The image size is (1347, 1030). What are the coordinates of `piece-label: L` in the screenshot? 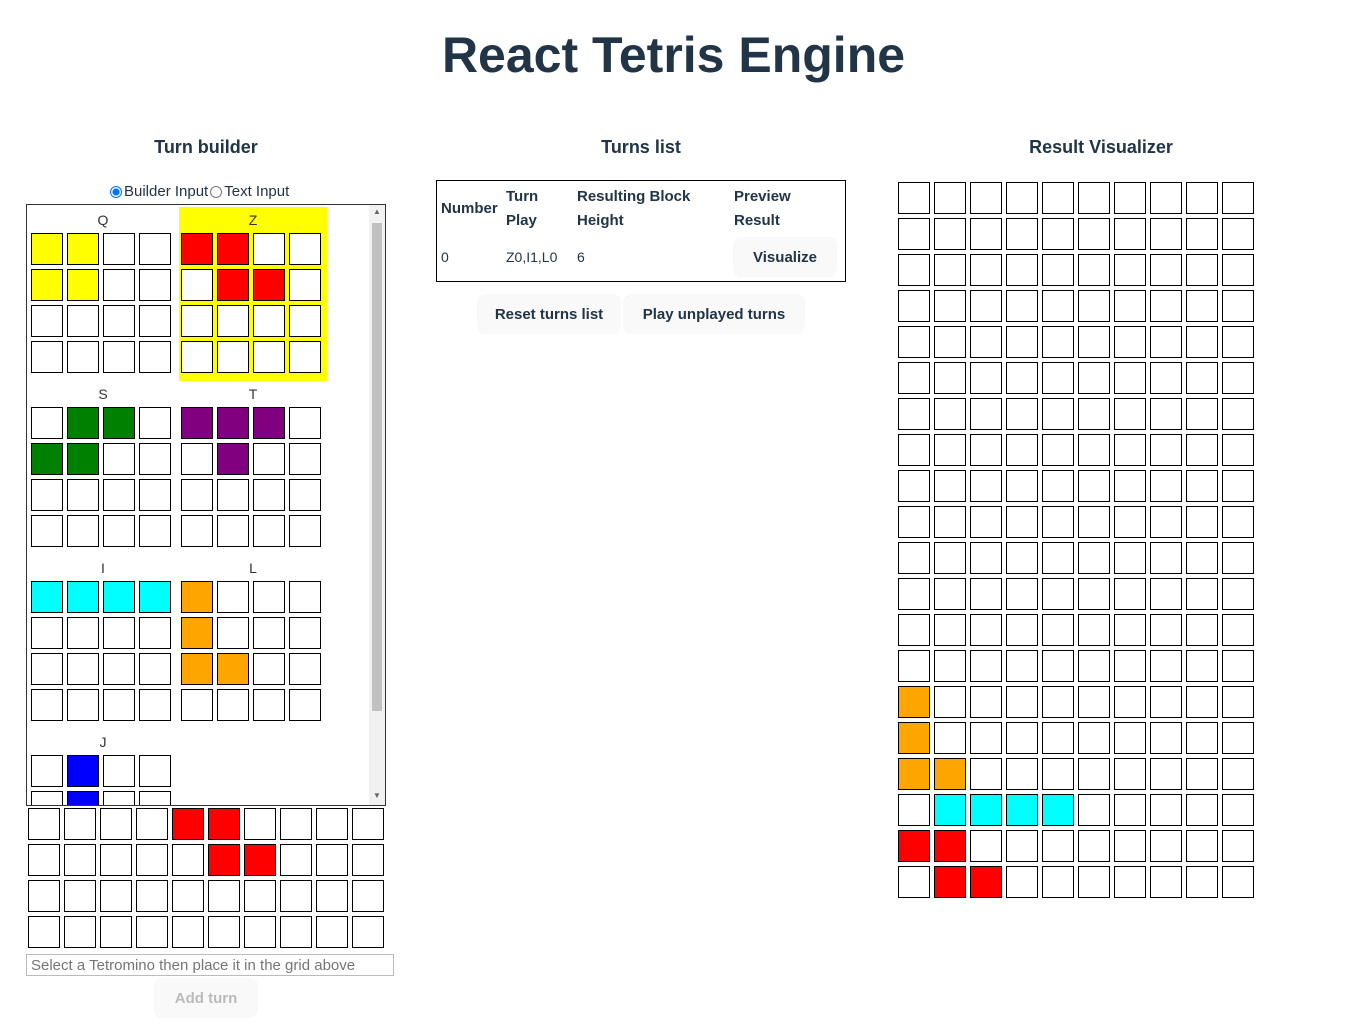 It's located at (253, 568).